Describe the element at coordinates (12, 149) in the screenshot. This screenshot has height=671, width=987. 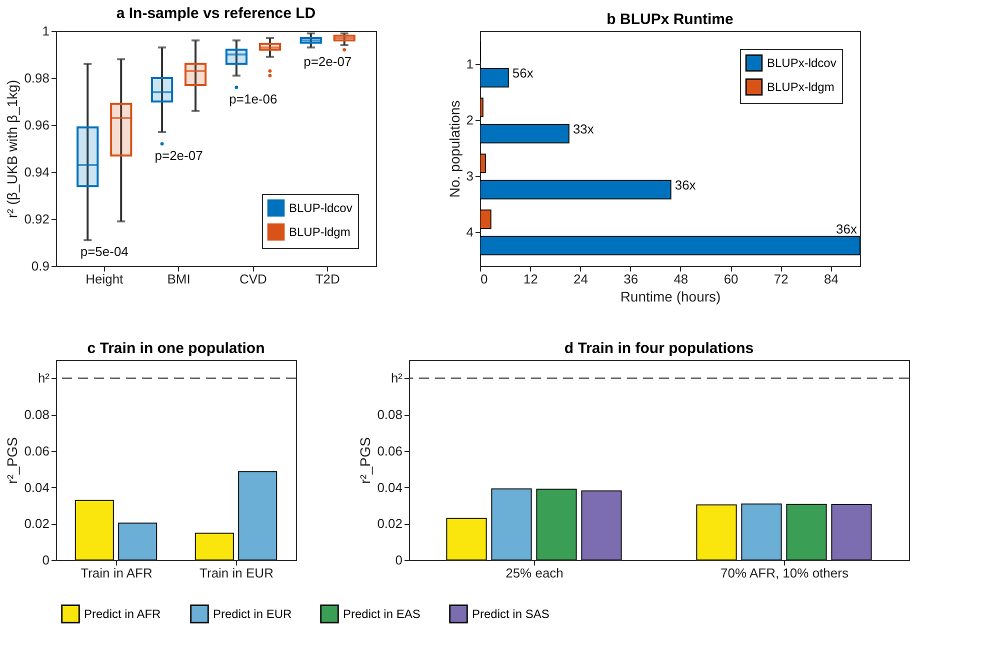
I see `y-axis-title: r² (β_UKB with β_1kg)` at that location.